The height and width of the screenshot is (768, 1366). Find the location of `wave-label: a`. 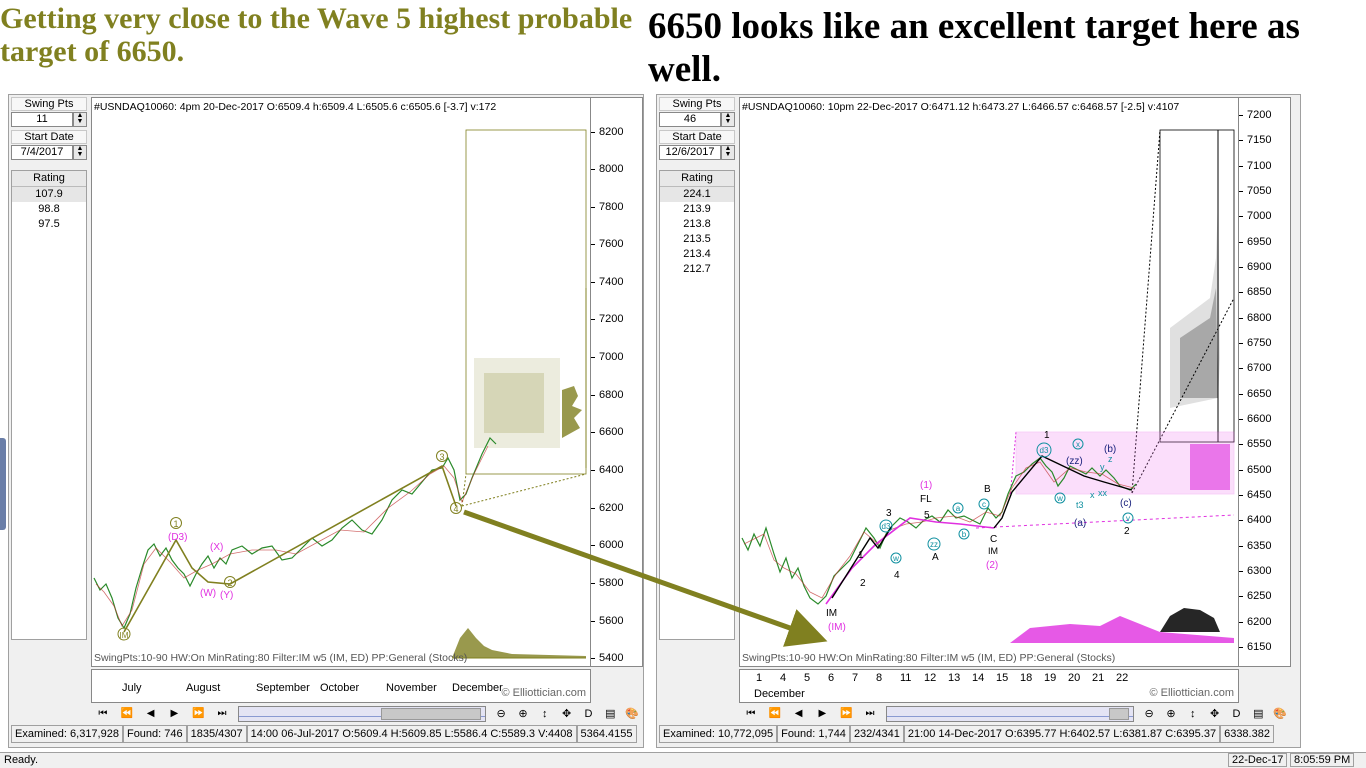

wave-label: a is located at coordinates (958, 508).